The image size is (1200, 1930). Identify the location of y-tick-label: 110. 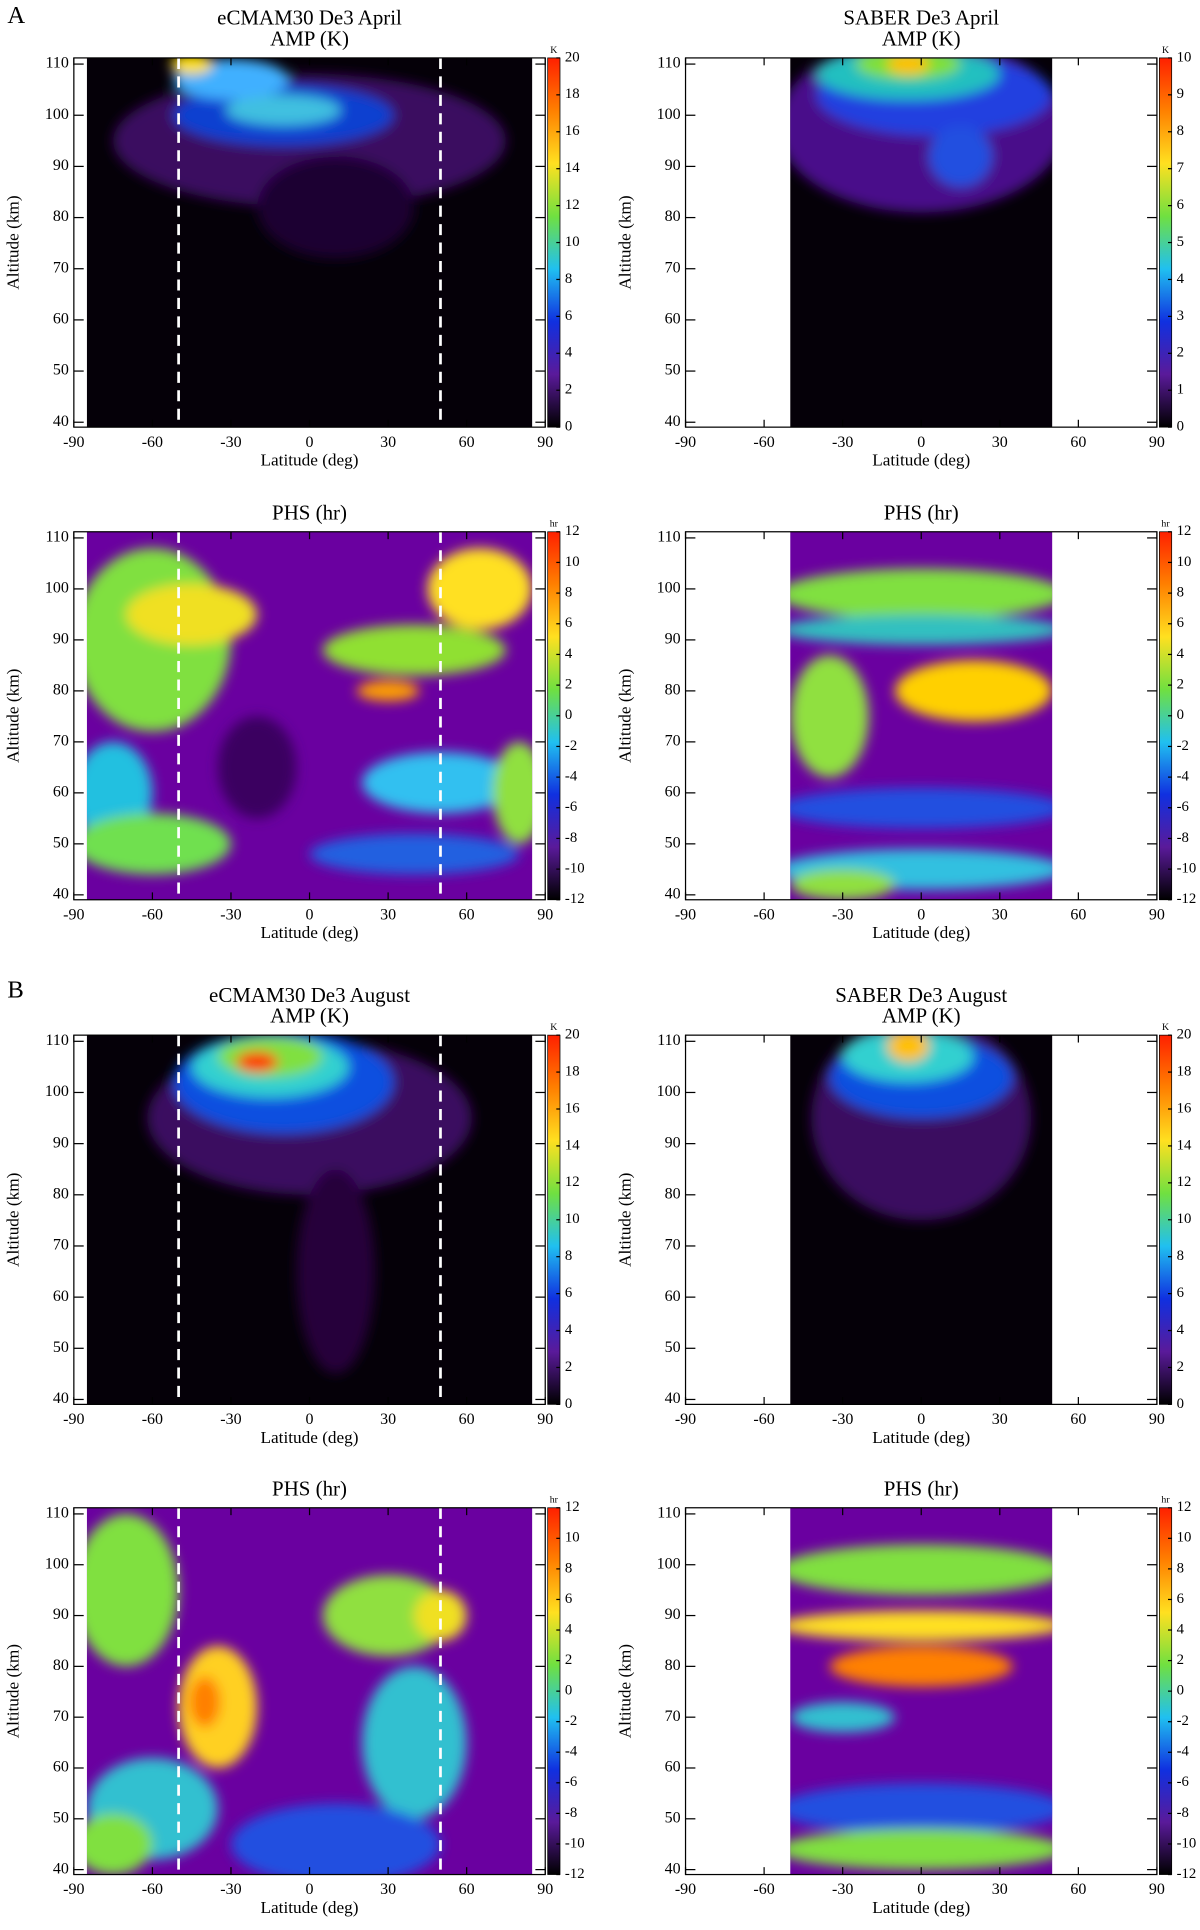
(668, 537).